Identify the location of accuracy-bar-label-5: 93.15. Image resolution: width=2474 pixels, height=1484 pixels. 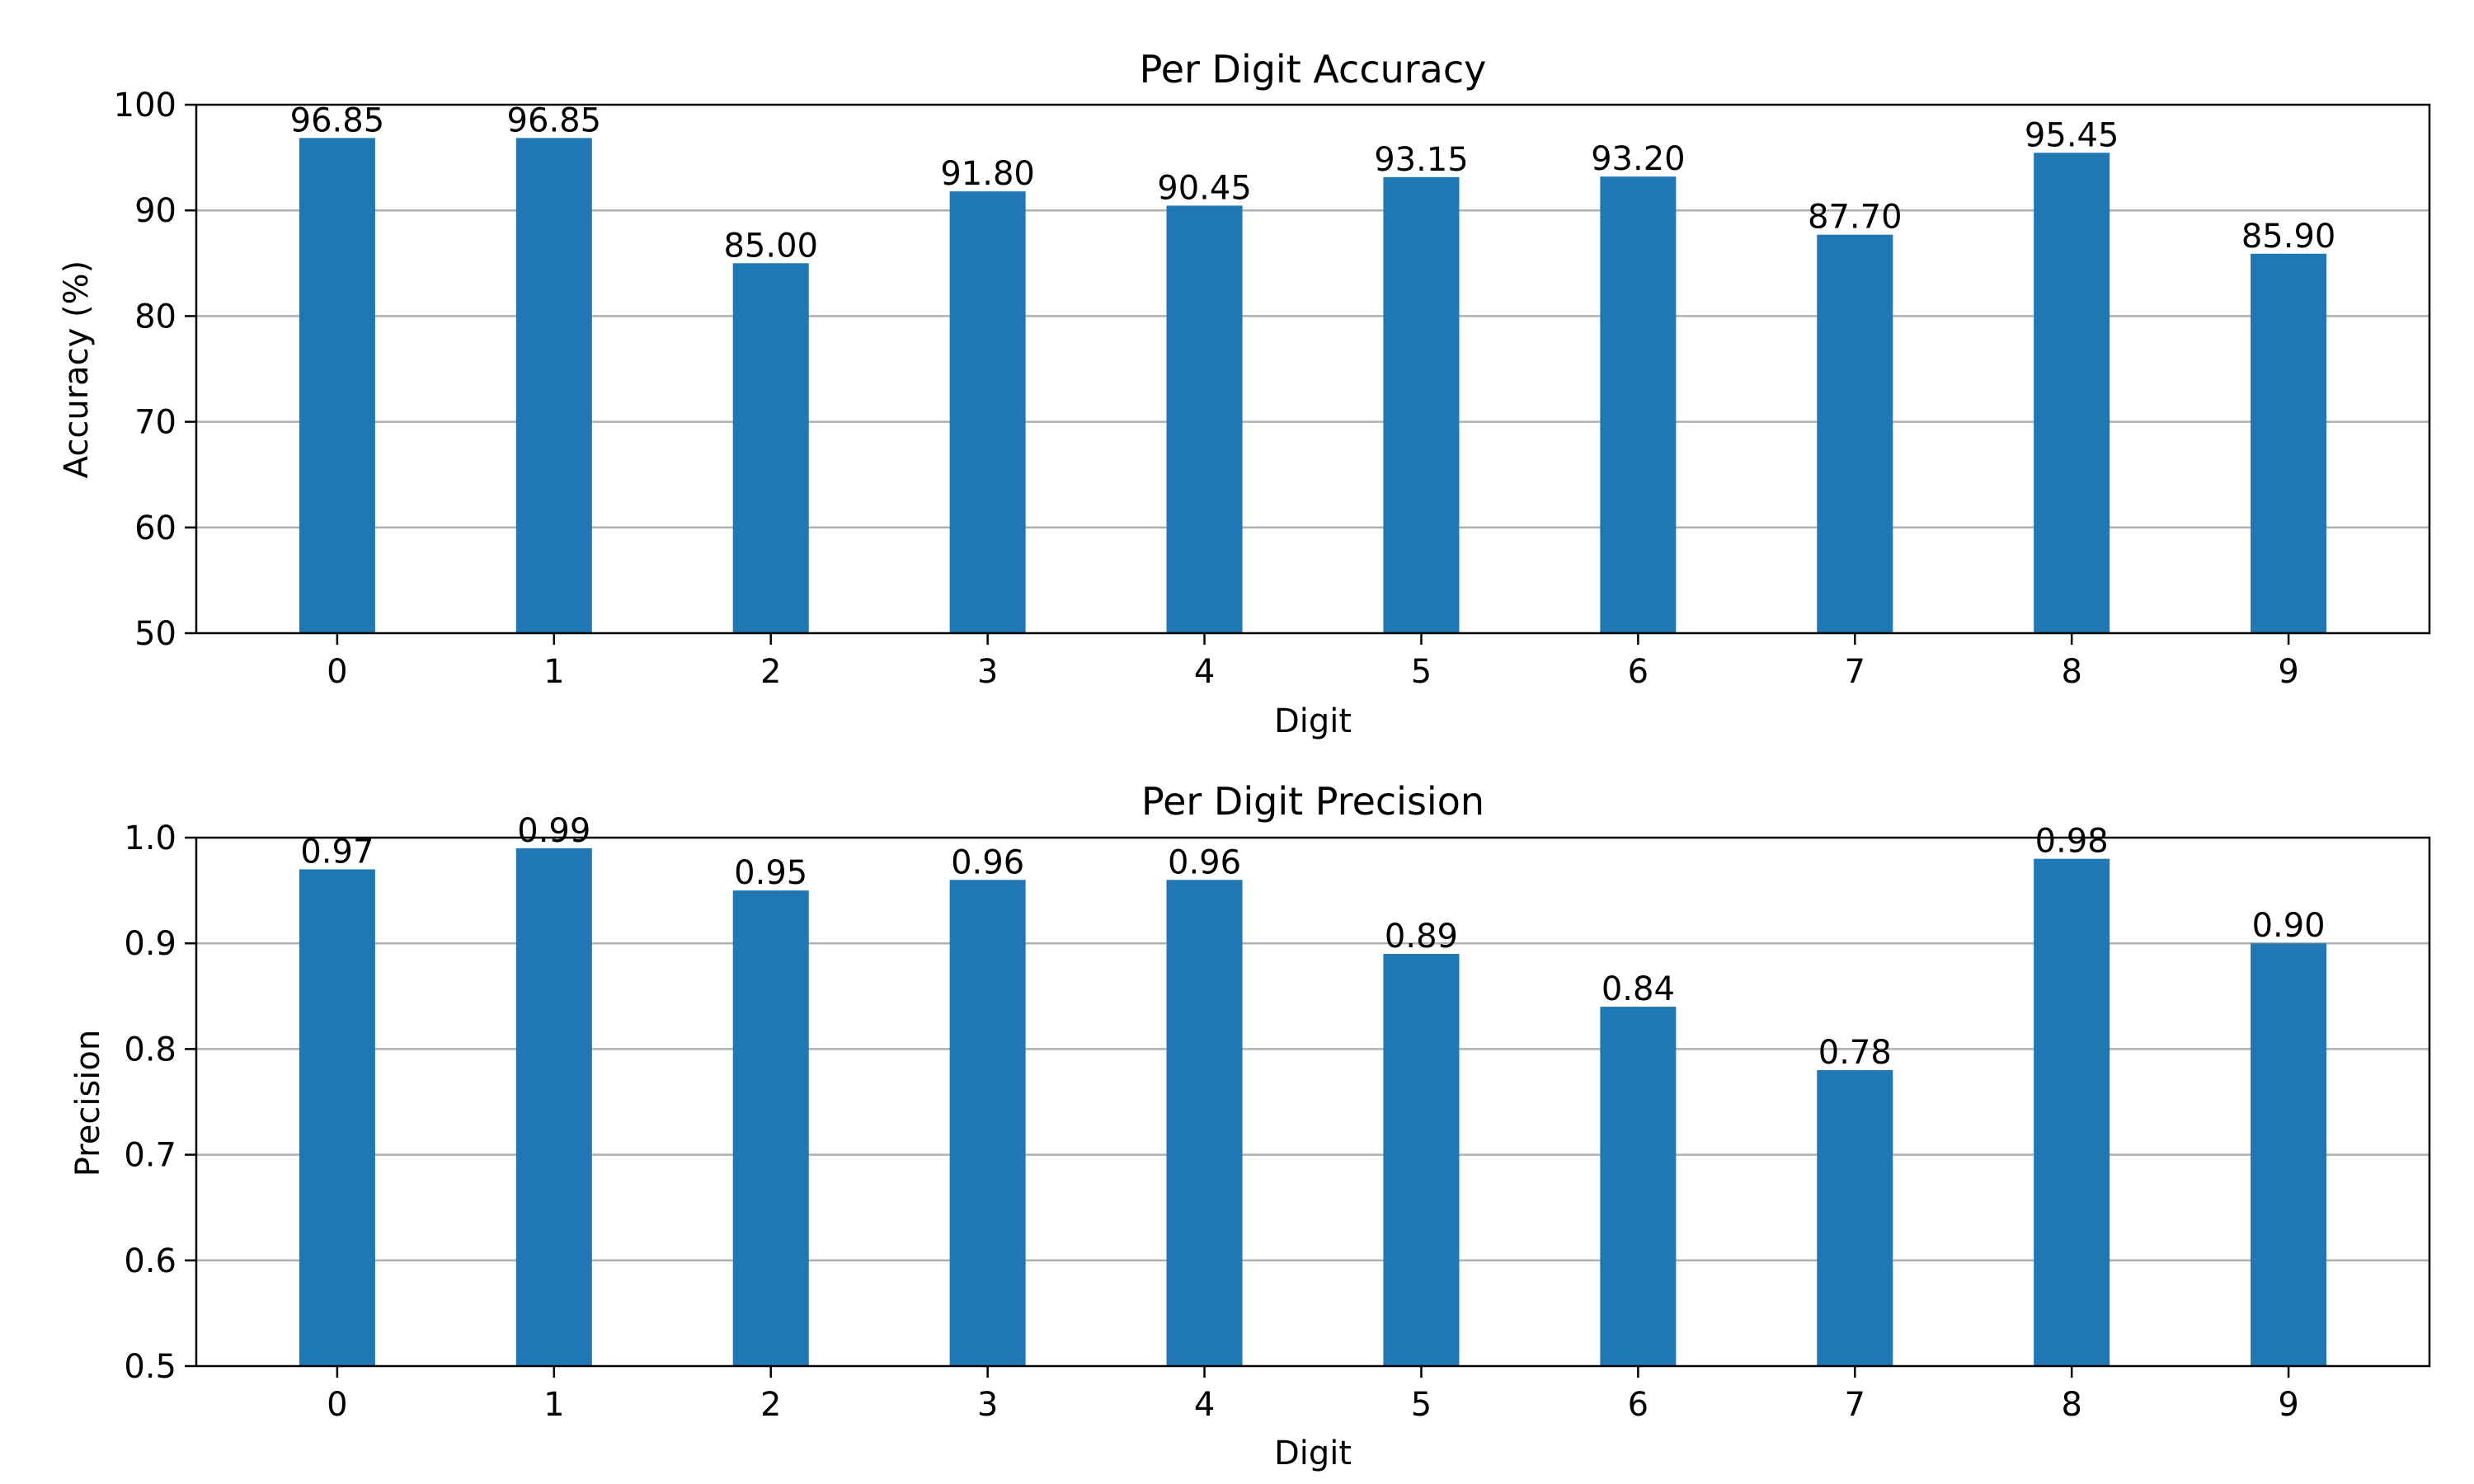
(1421, 160).